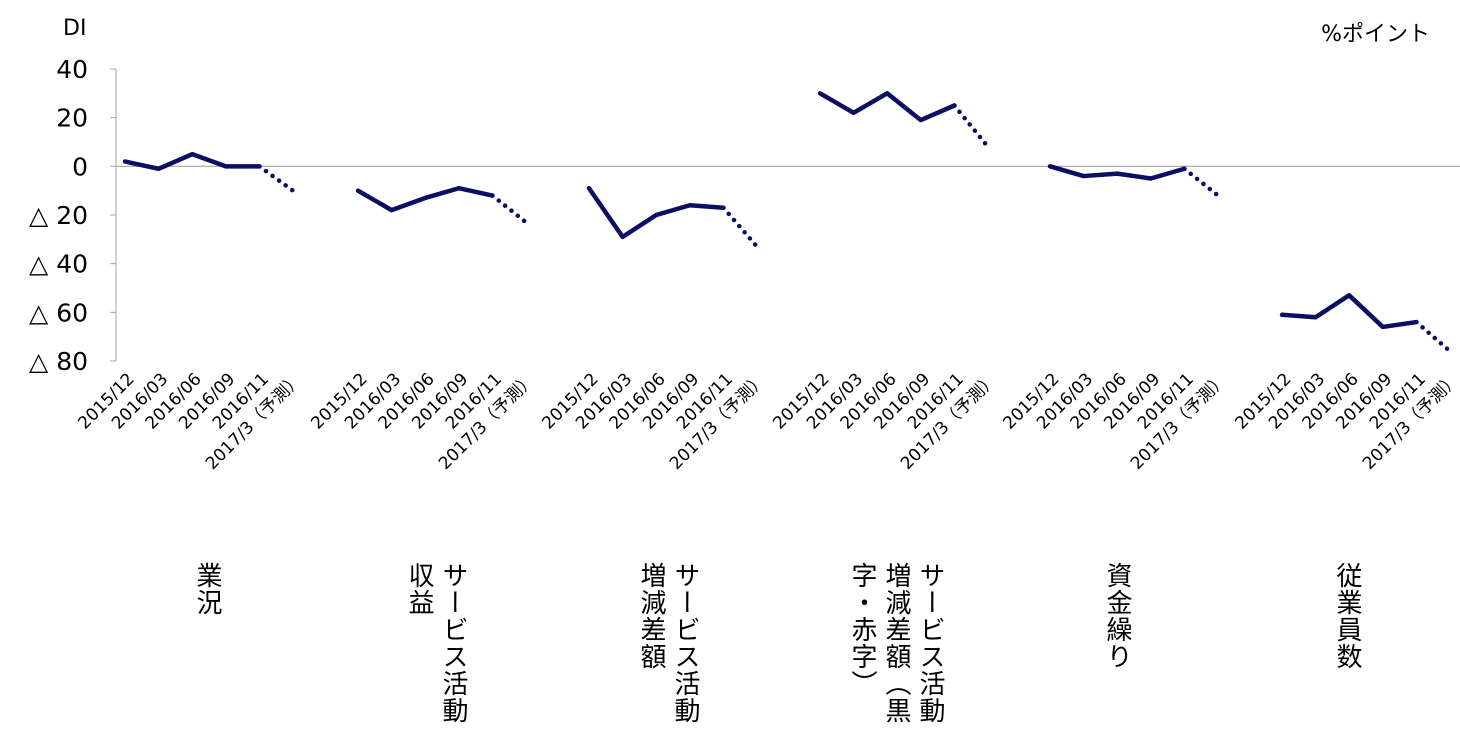 This screenshot has height=735, width=1460. Describe the element at coordinates (75, 28) in the screenshot. I see `y-axis-unit-label: DI` at that location.